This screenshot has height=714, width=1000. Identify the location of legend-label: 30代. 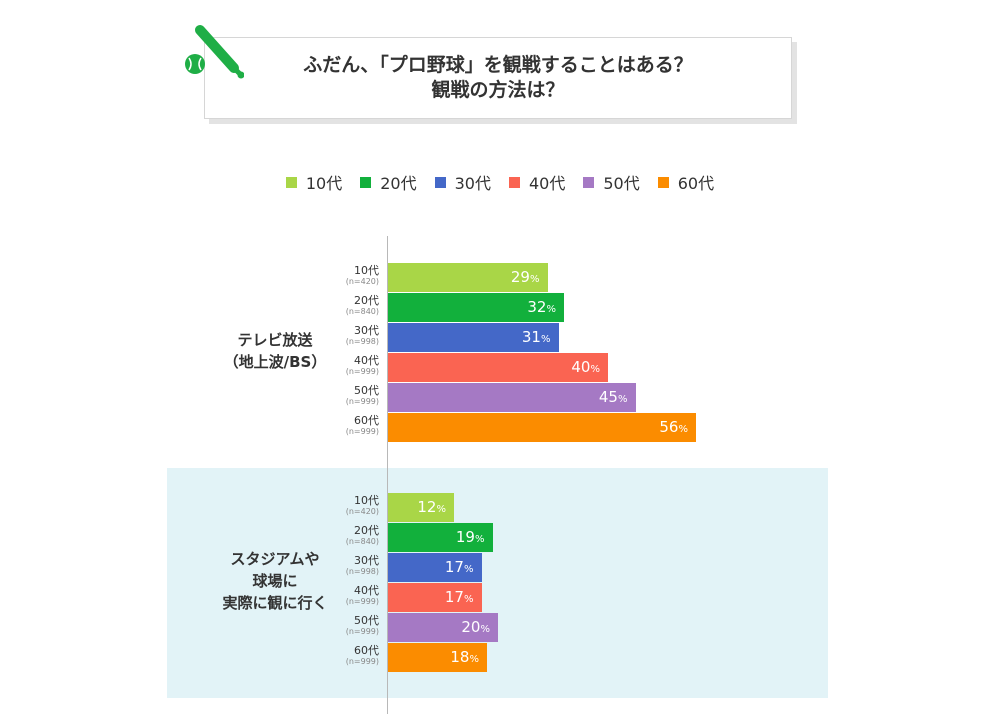
(472, 183).